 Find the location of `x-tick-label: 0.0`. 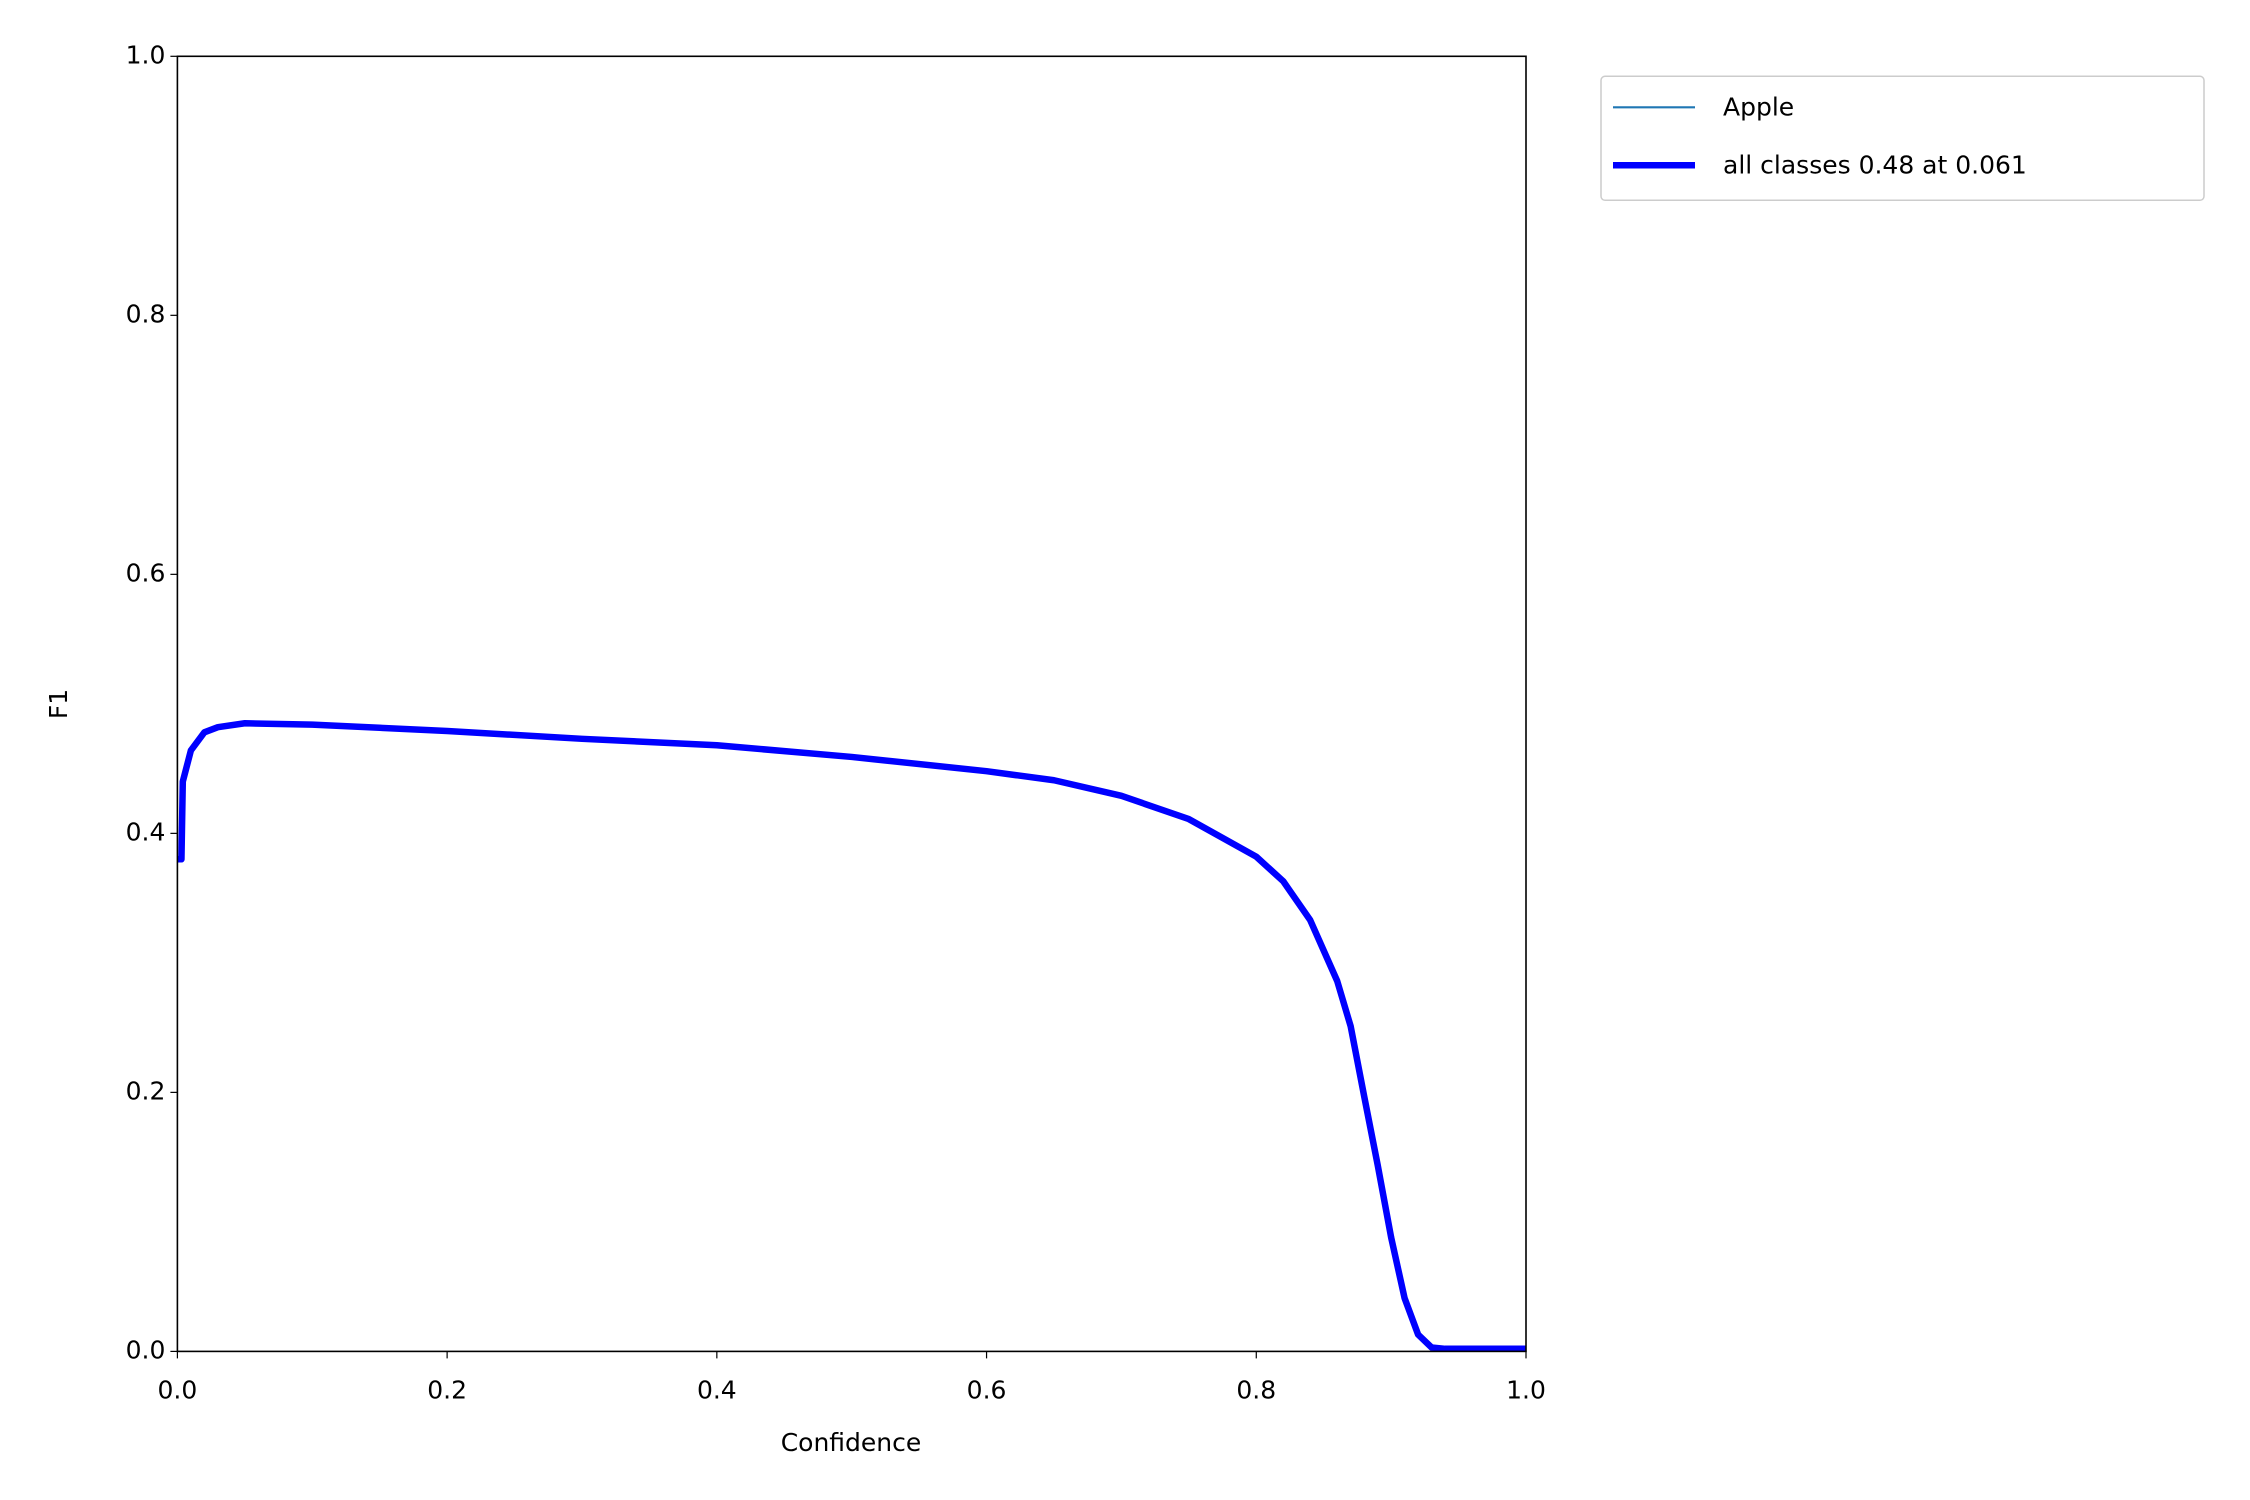

x-tick-label: 0.0 is located at coordinates (178, 1389).